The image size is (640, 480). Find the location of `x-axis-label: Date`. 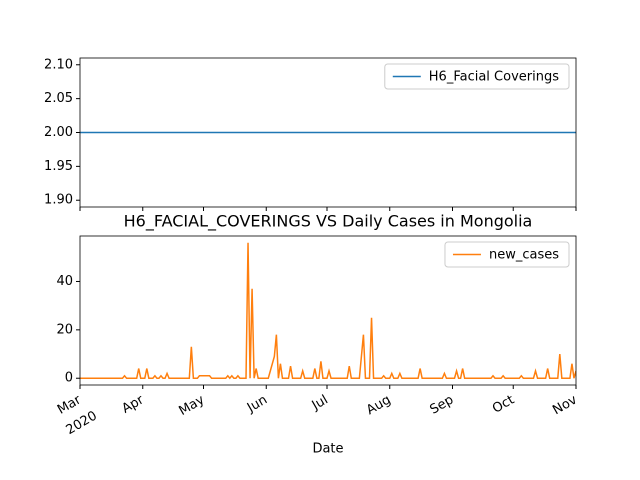

x-axis-label: Date is located at coordinates (327, 449).